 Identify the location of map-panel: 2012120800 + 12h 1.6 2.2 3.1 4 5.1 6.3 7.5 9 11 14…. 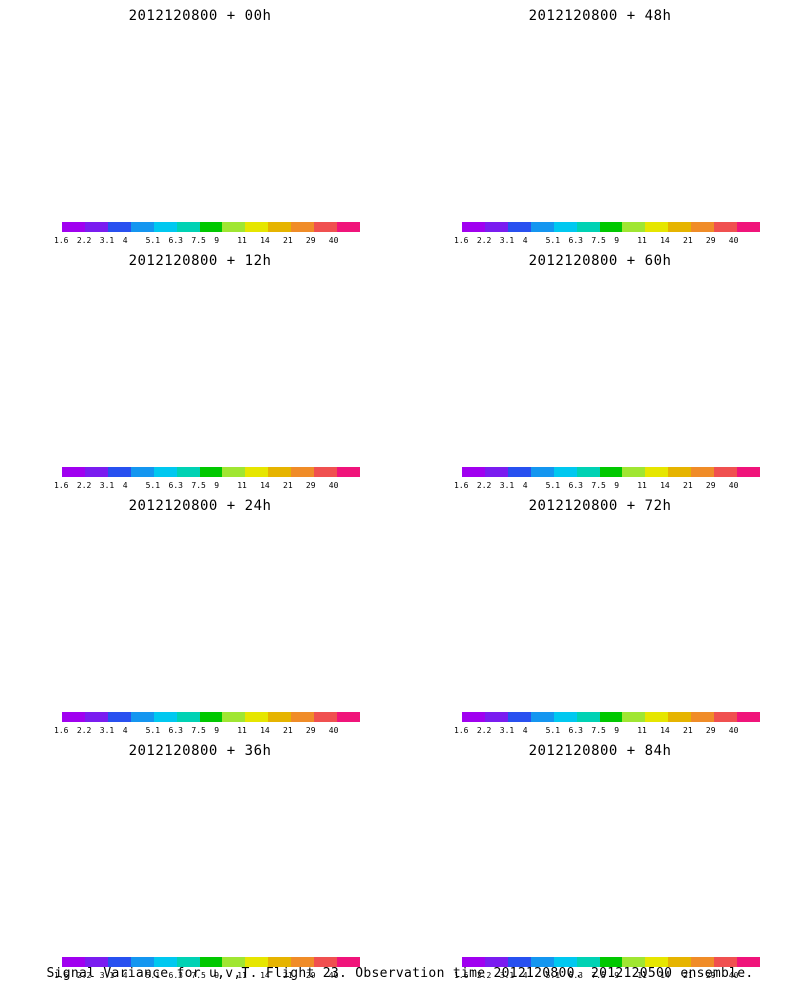
(200, 367).